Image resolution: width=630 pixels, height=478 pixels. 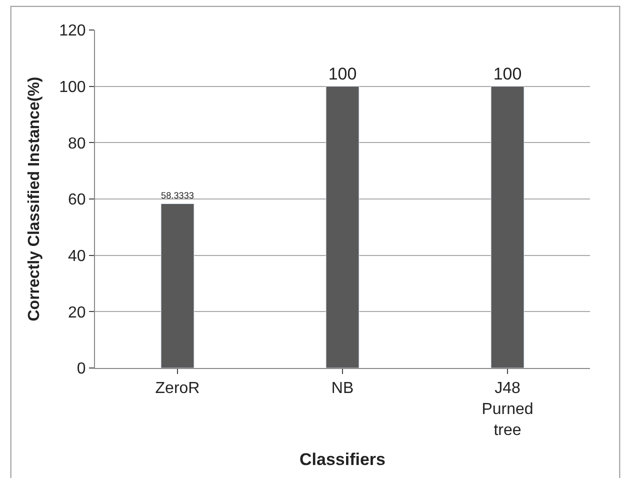 What do you see at coordinates (72, 31) in the screenshot?
I see `y-tick-label: 120` at bounding box center [72, 31].